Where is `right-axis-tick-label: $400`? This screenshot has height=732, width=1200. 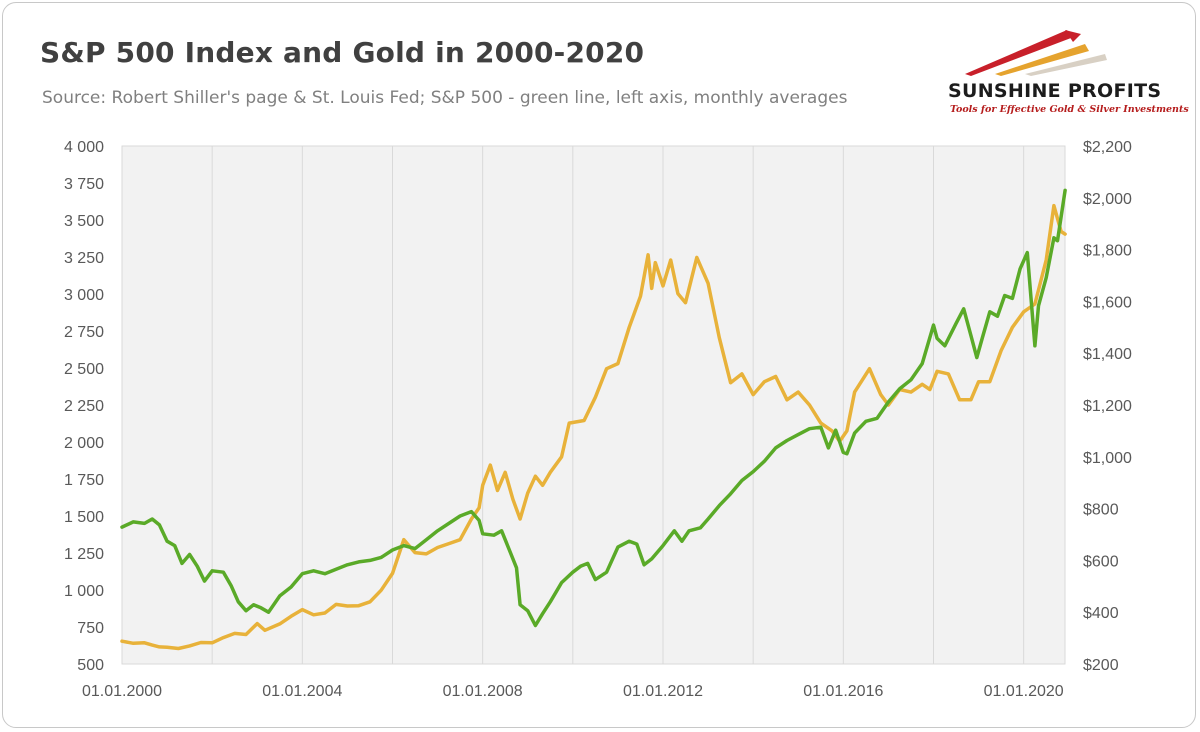 right-axis-tick-label: $400 is located at coordinates (1101, 613).